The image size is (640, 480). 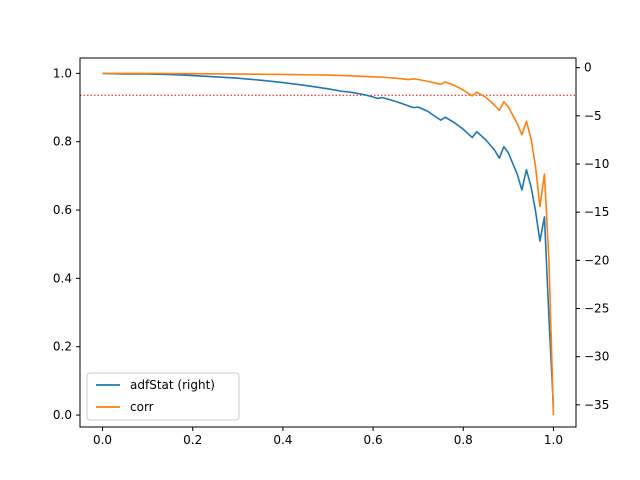 I want to click on y-axis-left: 0.0 0.2 0.4 0.6 0.8 1.0, so click(x=66, y=244).